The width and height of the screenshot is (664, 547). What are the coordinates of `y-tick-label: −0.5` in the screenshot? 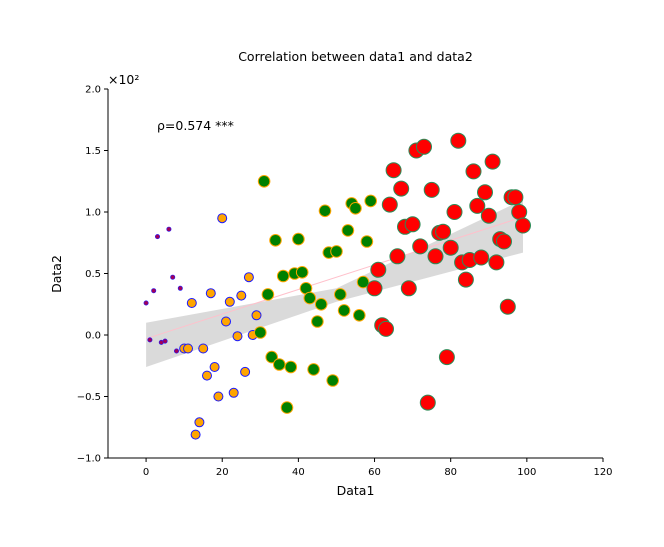 It's located at (89, 397).